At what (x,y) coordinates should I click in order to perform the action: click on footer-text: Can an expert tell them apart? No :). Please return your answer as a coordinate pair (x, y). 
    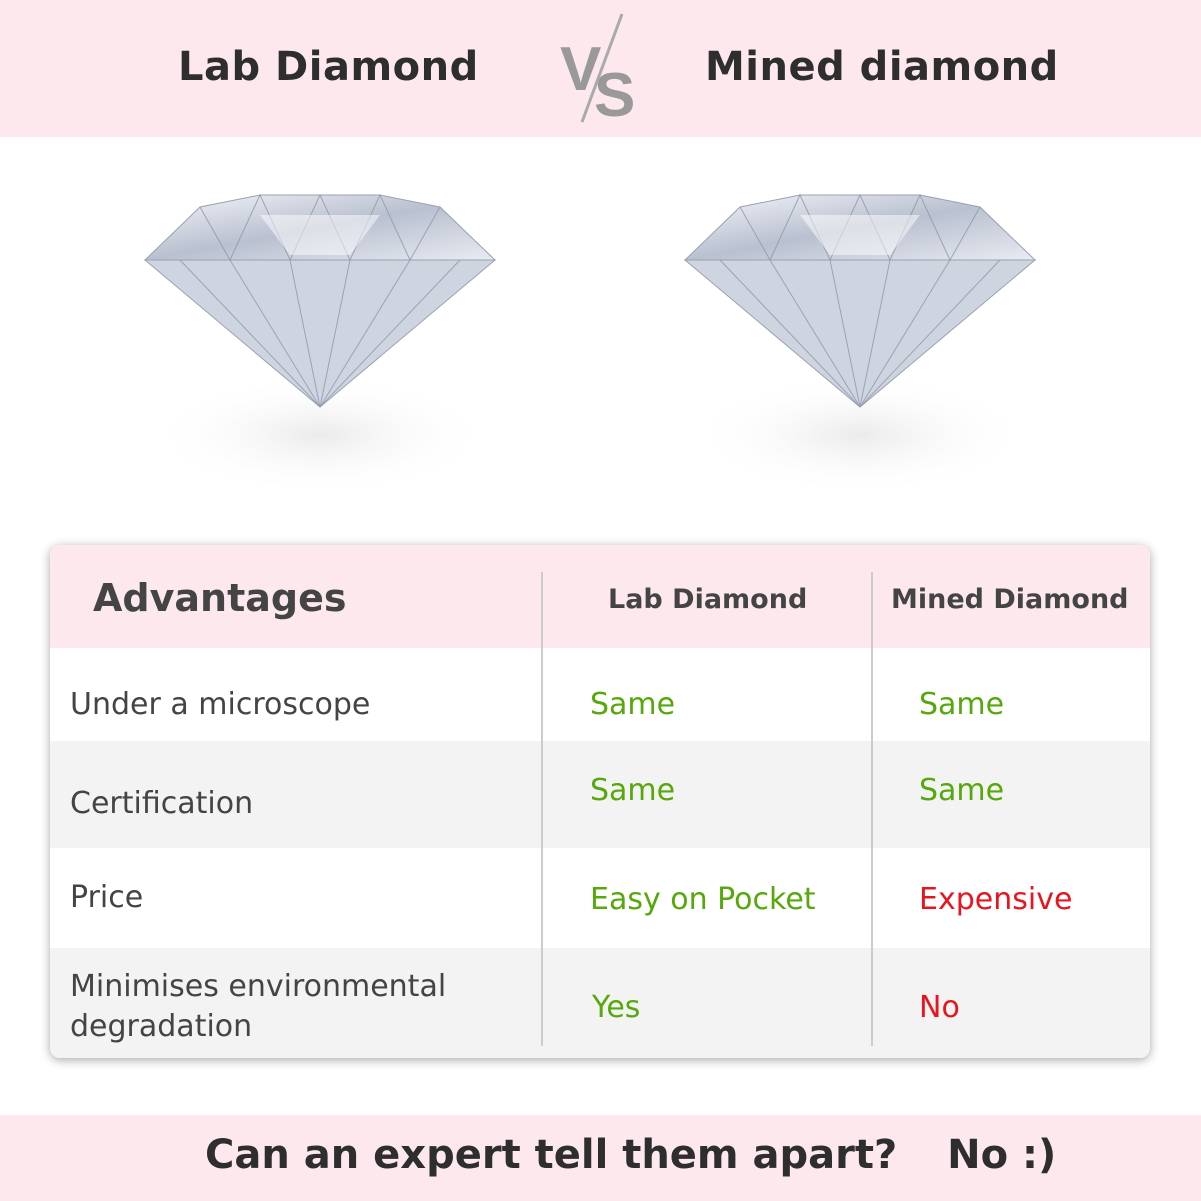
    Looking at the image, I should click on (630, 1155).